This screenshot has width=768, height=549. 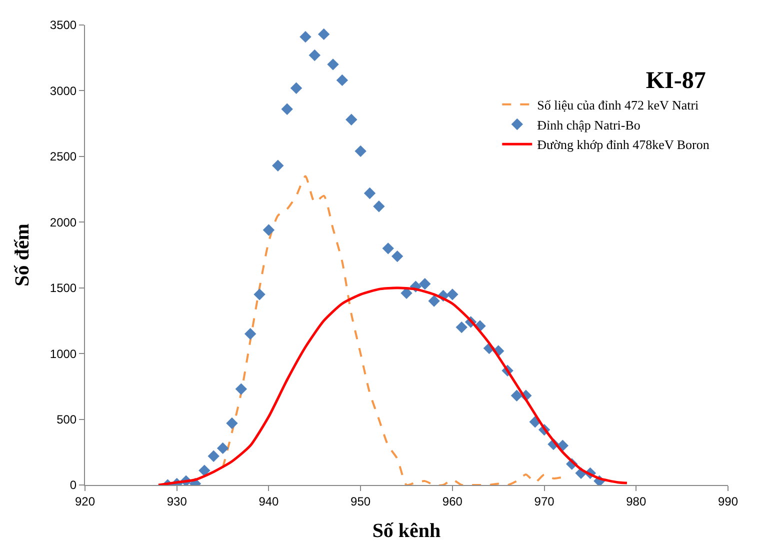 What do you see at coordinates (73, 485) in the screenshot?
I see `y-tick-label: 0` at bounding box center [73, 485].